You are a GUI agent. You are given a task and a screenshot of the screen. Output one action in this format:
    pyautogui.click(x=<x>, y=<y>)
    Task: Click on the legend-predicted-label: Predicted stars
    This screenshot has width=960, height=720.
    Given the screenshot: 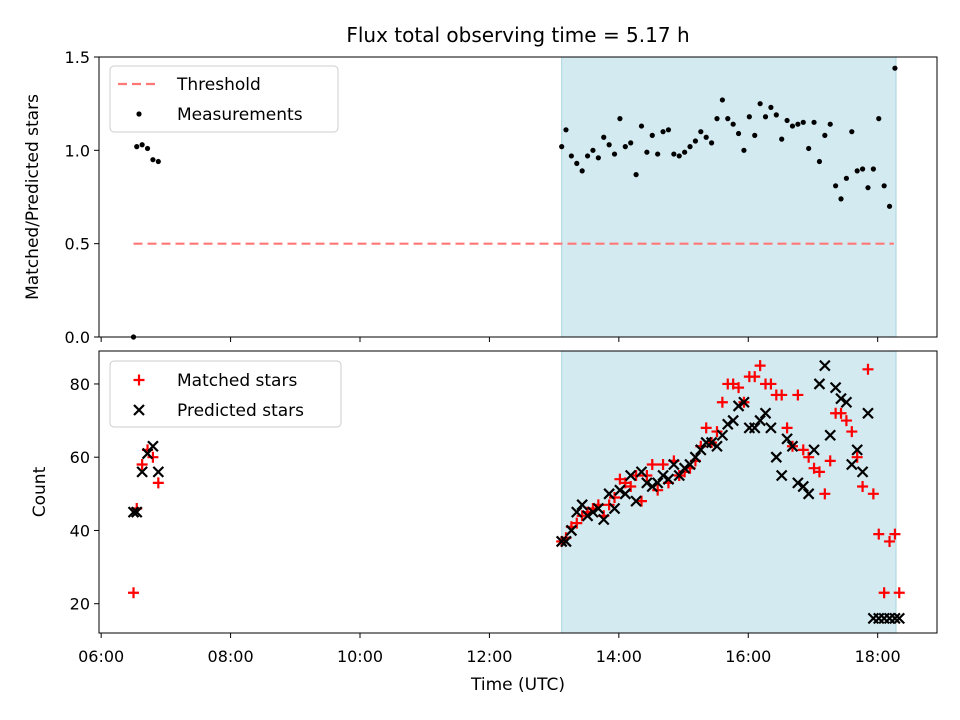 What is the action you would take?
    pyautogui.click(x=240, y=411)
    